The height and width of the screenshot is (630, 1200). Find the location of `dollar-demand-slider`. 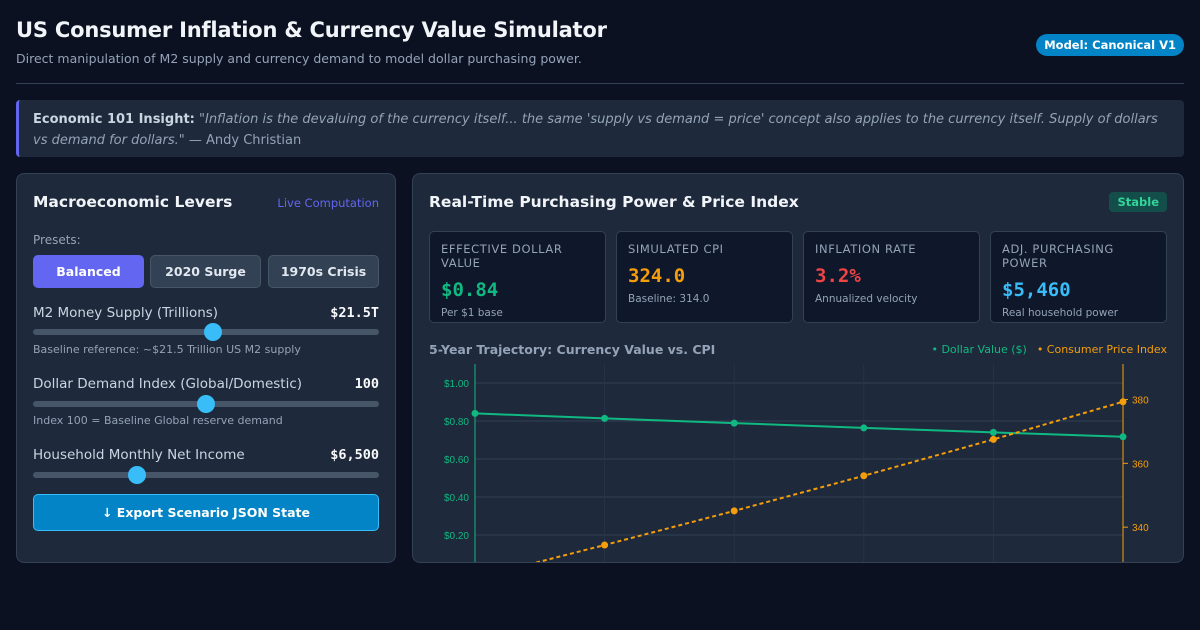

dollar-demand-slider is located at coordinates (206, 404).